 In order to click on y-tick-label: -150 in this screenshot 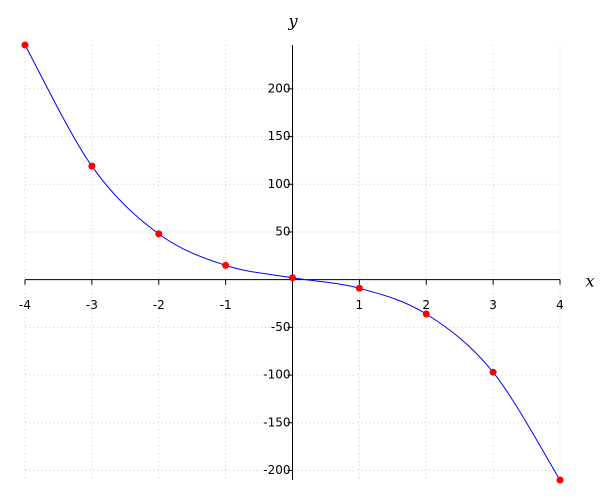, I will do `click(276, 422)`.